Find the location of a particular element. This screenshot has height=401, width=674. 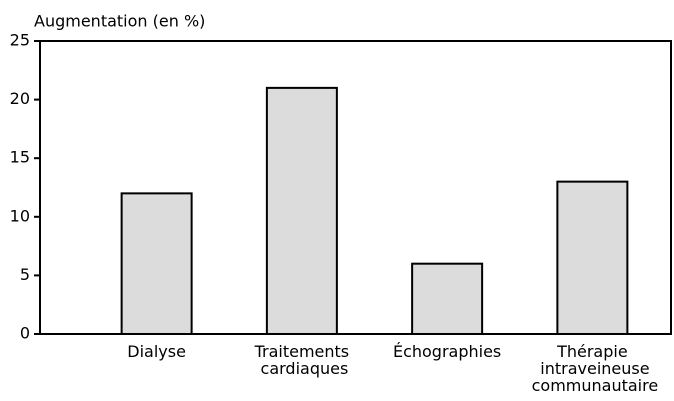

x-tick-label: Traitements cardiaques is located at coordinates (302, 360).